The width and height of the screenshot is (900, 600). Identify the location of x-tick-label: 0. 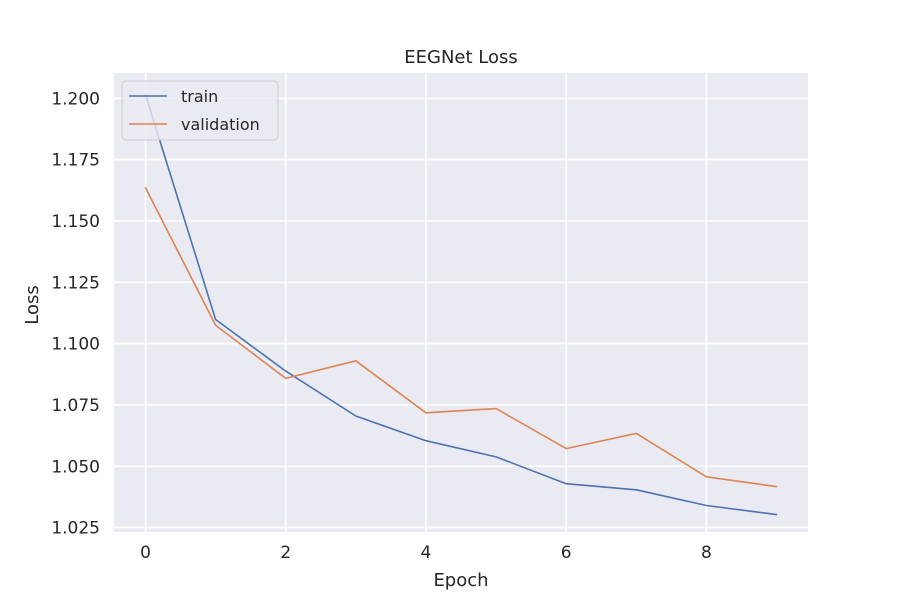
(145, 553).